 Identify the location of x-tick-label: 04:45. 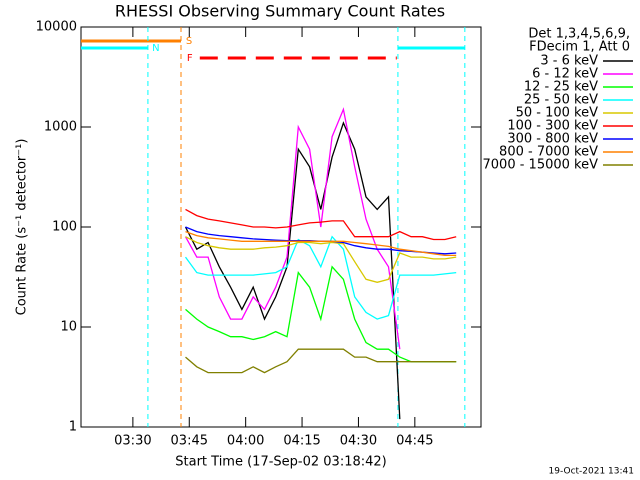
(414, 441).